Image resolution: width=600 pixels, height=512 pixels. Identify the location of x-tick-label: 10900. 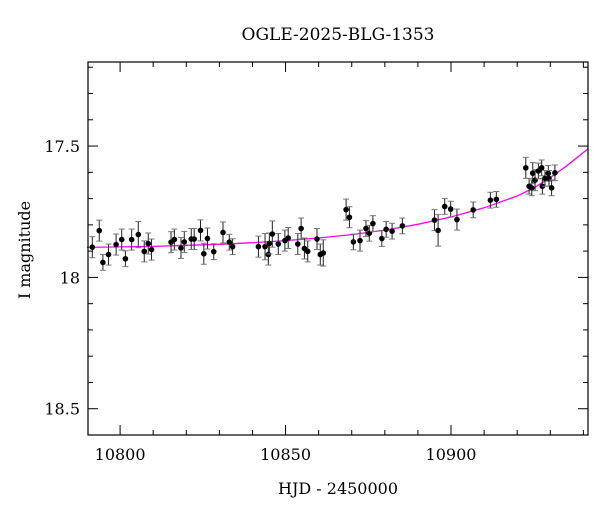
(451, 454).